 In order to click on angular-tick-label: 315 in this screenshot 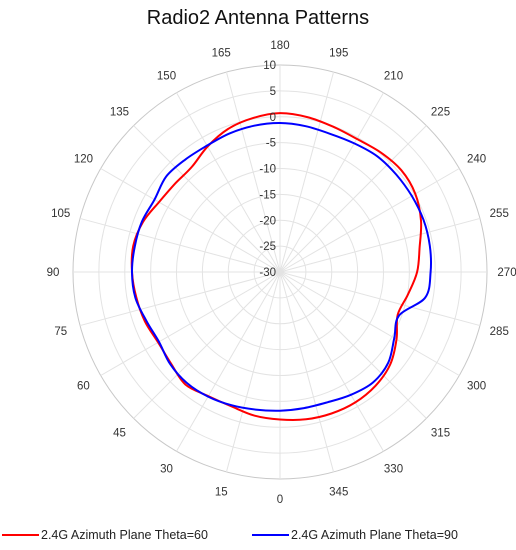, I will do `click(440, 434)`.